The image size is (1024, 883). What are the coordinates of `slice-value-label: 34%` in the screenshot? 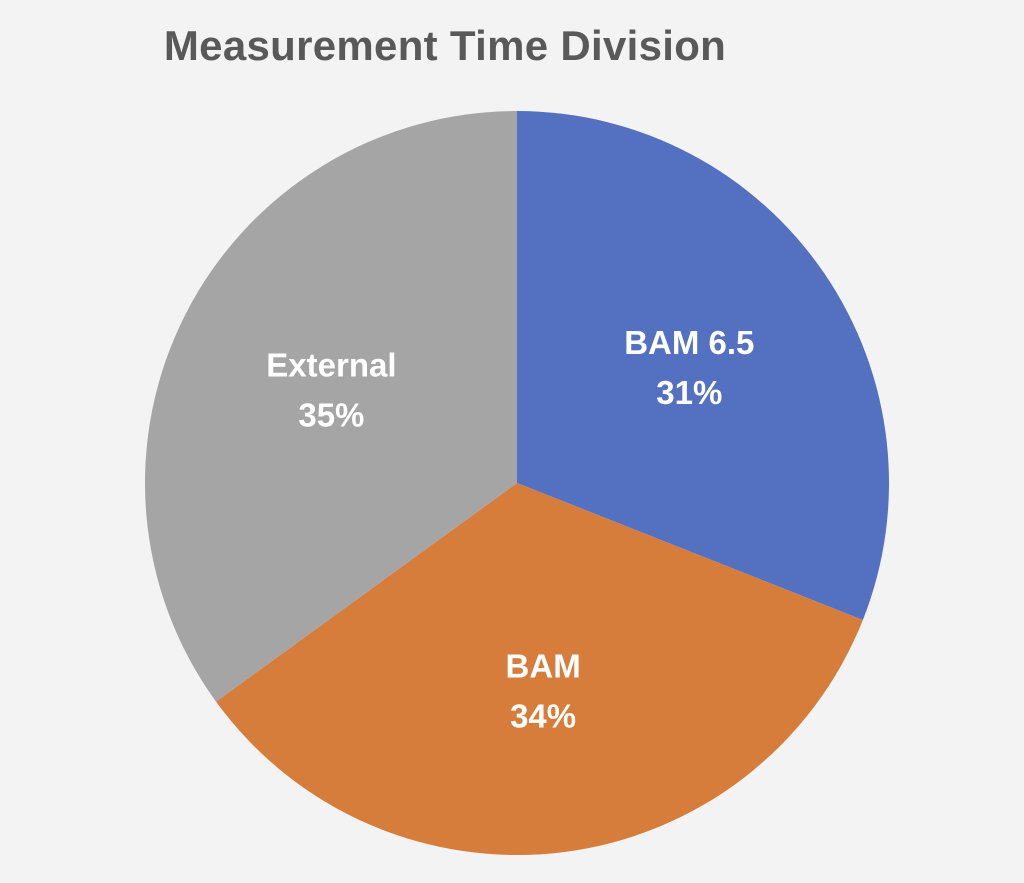 It's located at (543, 716).